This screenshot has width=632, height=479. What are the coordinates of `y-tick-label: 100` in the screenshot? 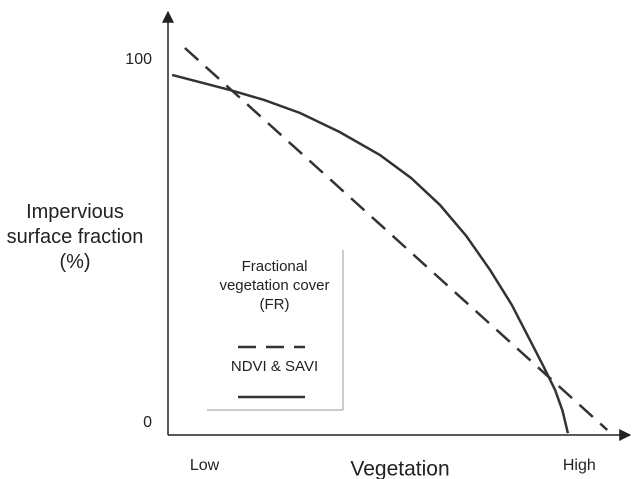 It's located at (138, 59).